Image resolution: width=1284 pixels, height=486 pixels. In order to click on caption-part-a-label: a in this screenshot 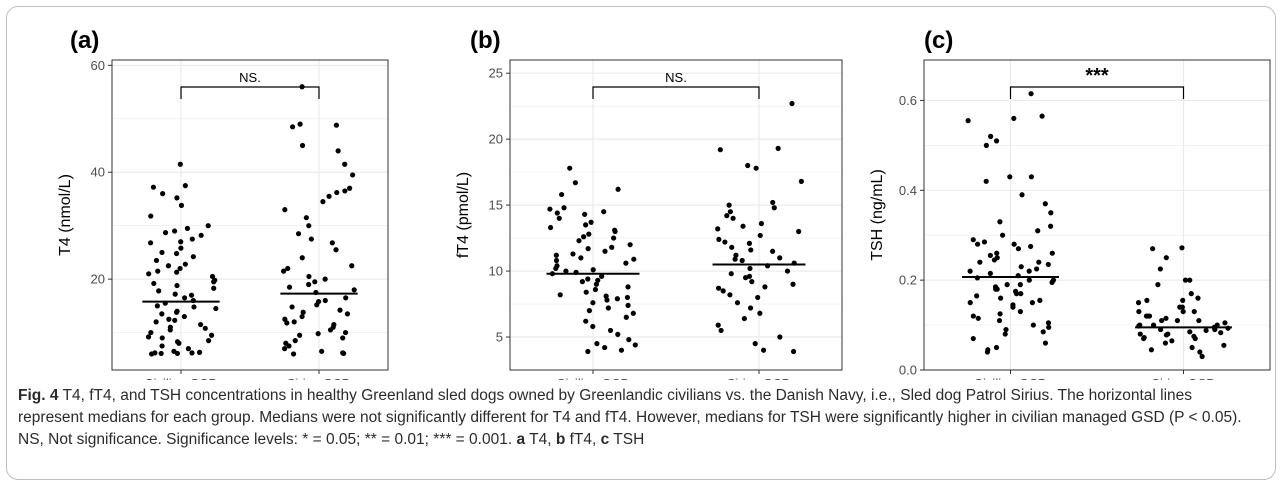, I will do `click(521, 439)`.